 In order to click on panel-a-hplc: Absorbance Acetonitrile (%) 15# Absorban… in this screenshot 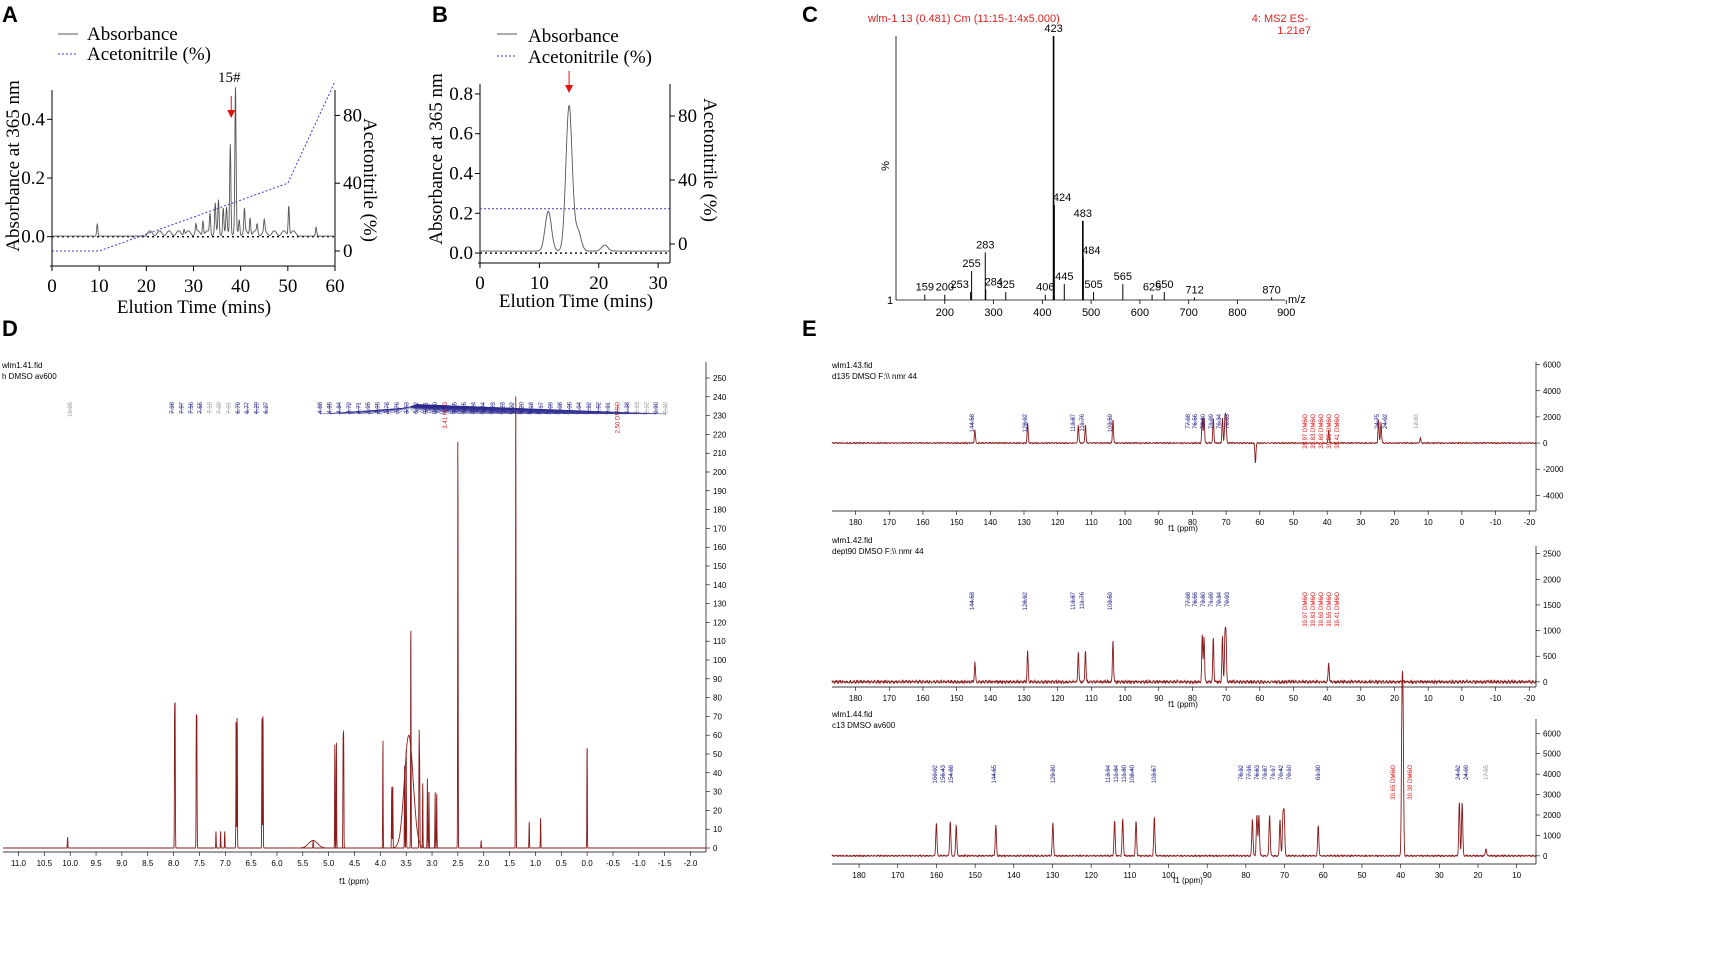, I will do `click(191, 171)`.